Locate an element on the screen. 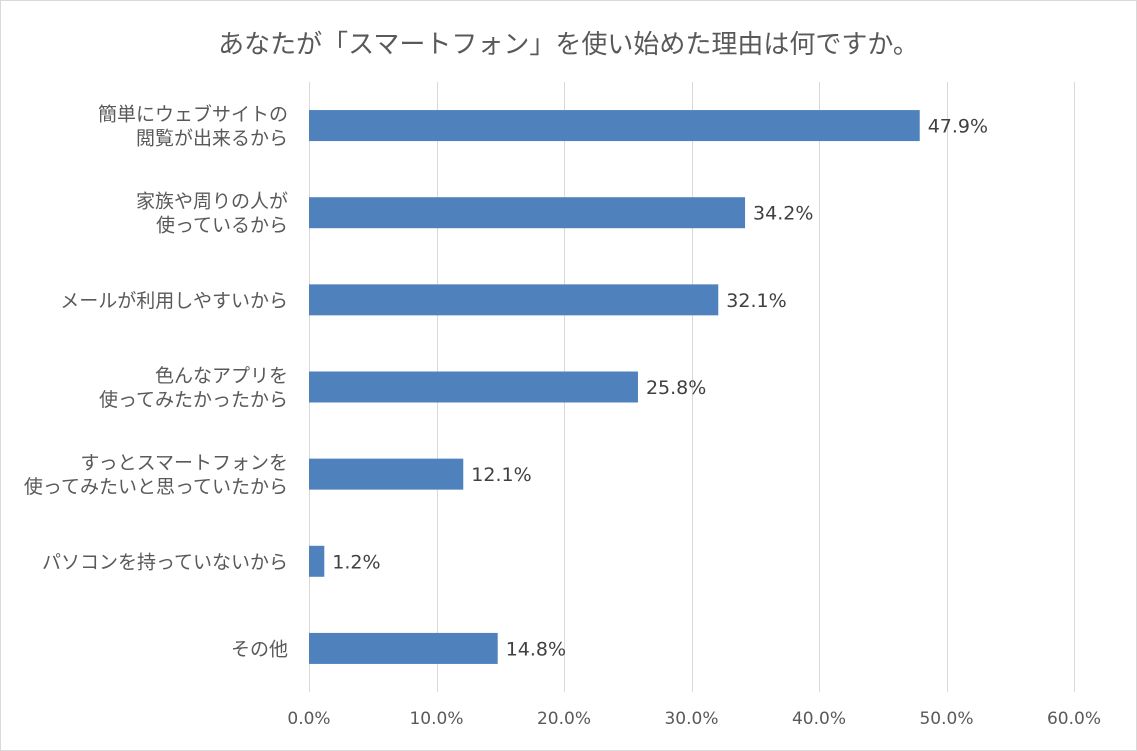  data-label: 1.2% is located at coordinates (356, 562).